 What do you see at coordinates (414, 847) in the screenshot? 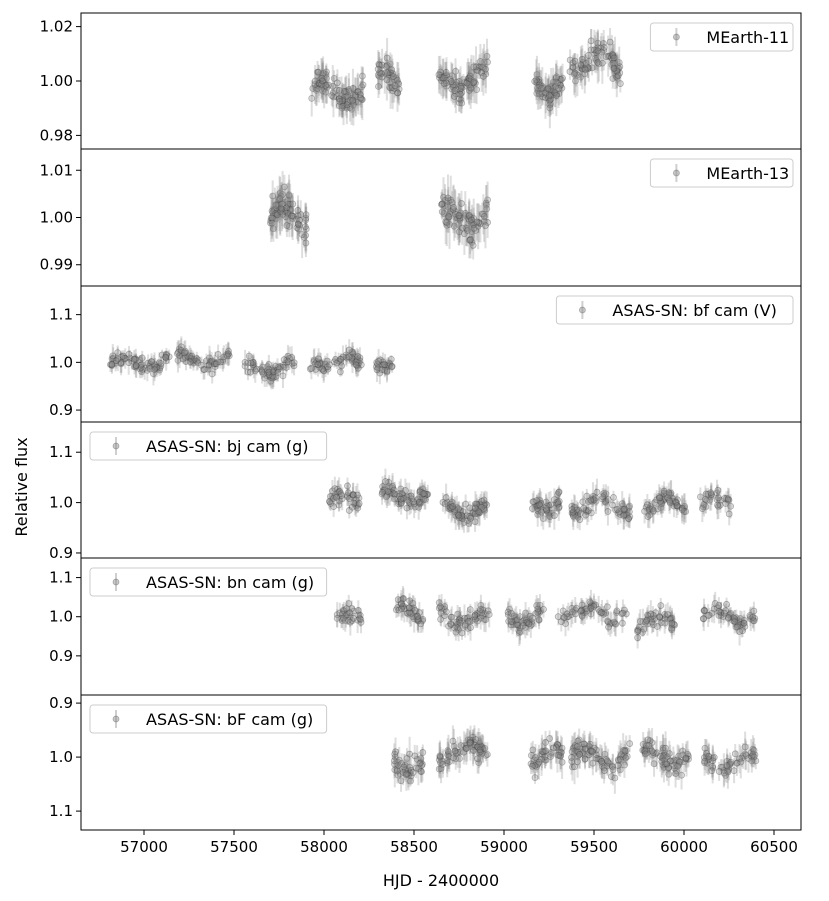
I see `x-tick-label: 58500` at bounding box center [414, 847].